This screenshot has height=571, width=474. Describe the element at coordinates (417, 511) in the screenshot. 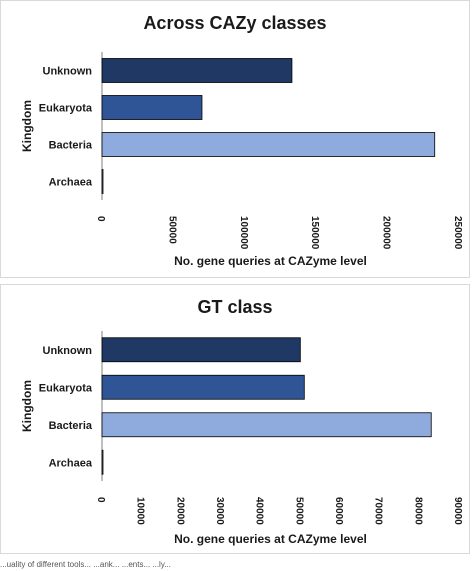

I see `x-tick-label: 80000` at that location.